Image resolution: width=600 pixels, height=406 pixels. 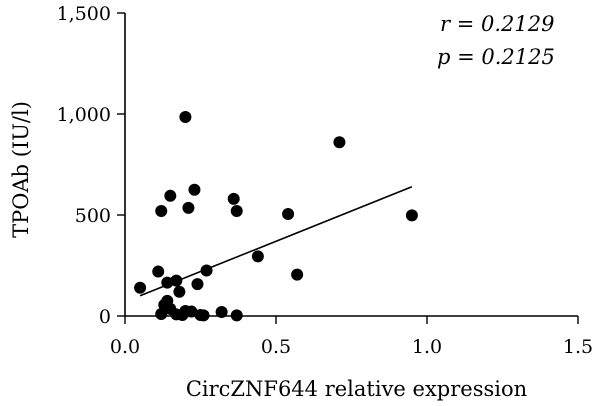 What do you see at coordinates (356, 389) in the screenshot?
I see `x-axis-label: CircZNF644 relative expression` at bounding box center [356, 389].